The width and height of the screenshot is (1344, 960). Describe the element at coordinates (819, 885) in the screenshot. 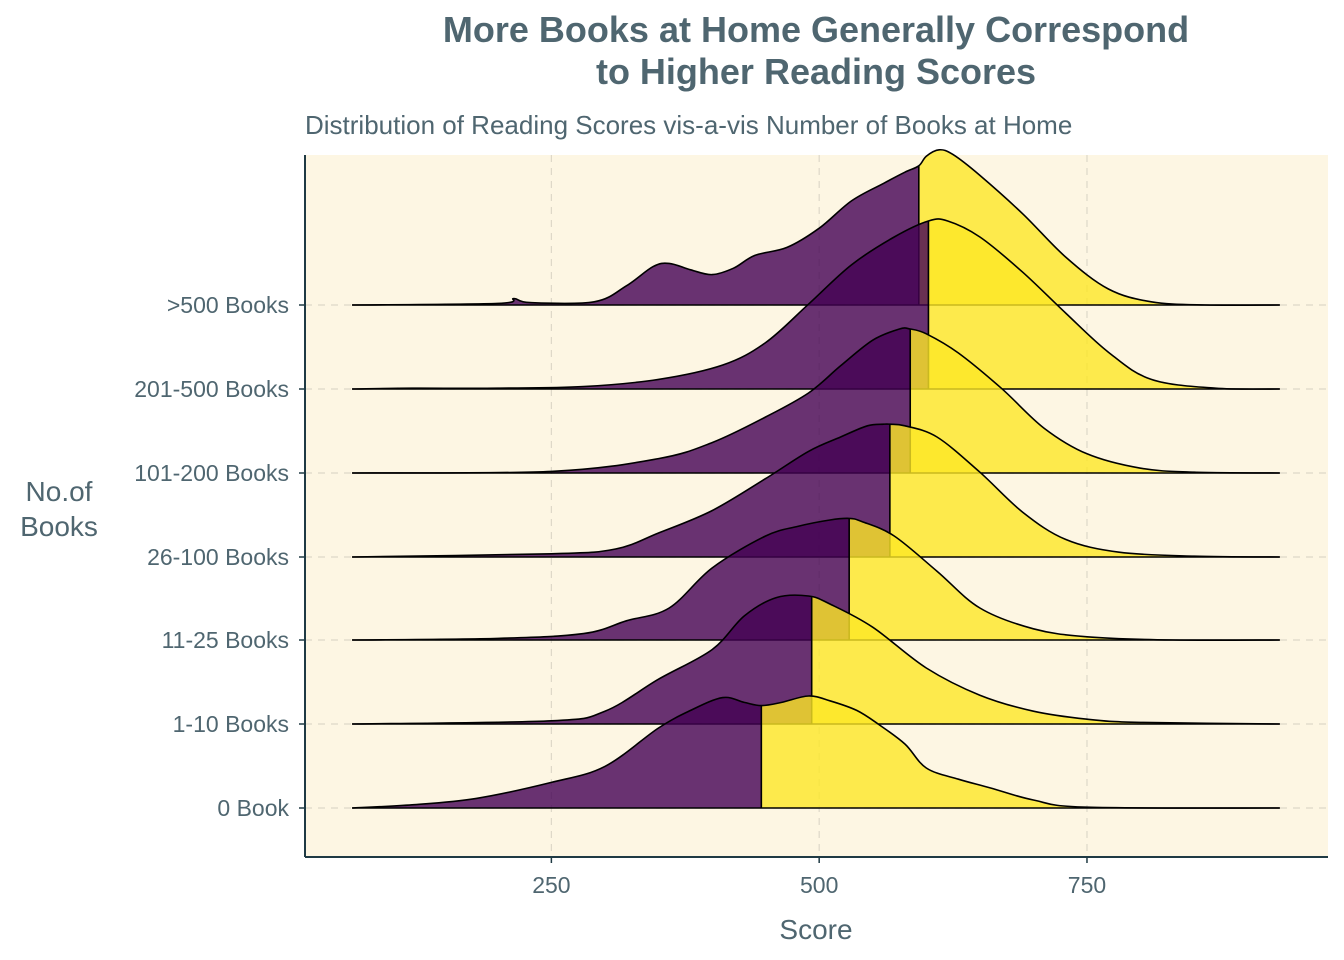

I see `x-tick-label: 500` at that location.